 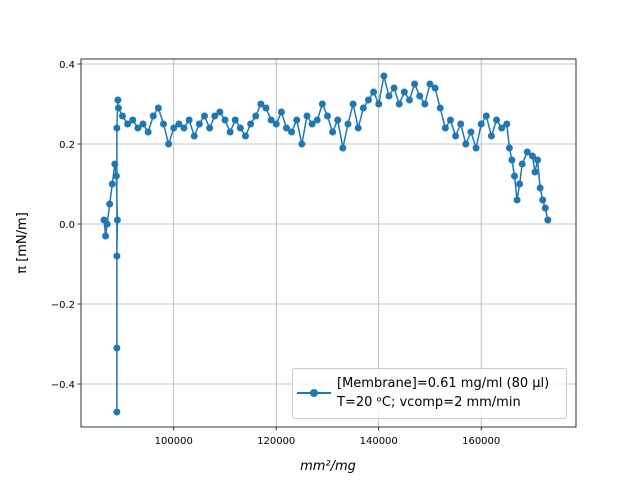 What do you see at coordinates (276, 441) in the screenshot?
I see `x-tick-label: 120000` at bounding box center [276, 441].